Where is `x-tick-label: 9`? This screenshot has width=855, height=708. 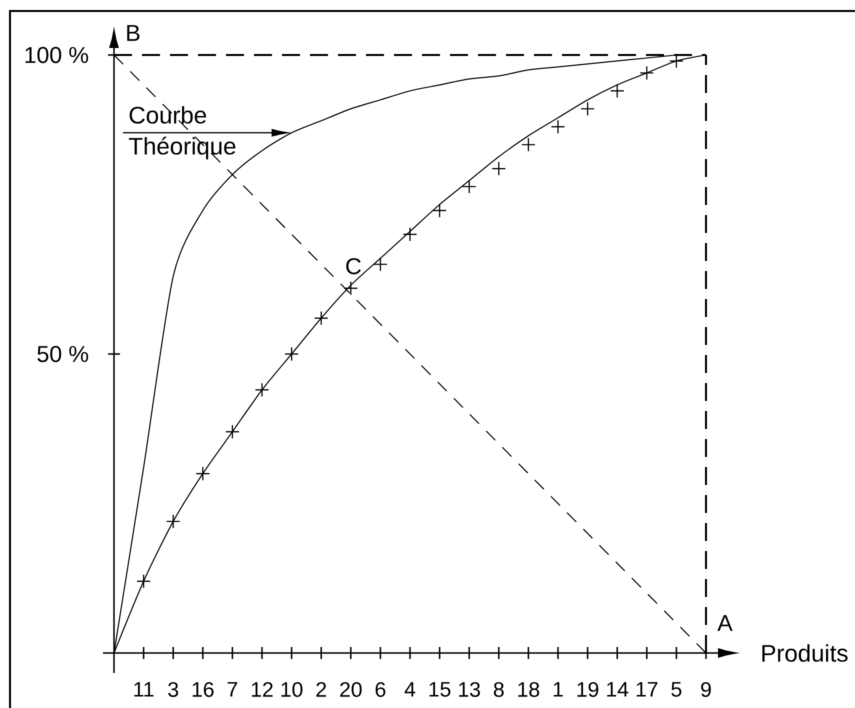 x-tick-label: 9 is located at coordinates (706, 689).